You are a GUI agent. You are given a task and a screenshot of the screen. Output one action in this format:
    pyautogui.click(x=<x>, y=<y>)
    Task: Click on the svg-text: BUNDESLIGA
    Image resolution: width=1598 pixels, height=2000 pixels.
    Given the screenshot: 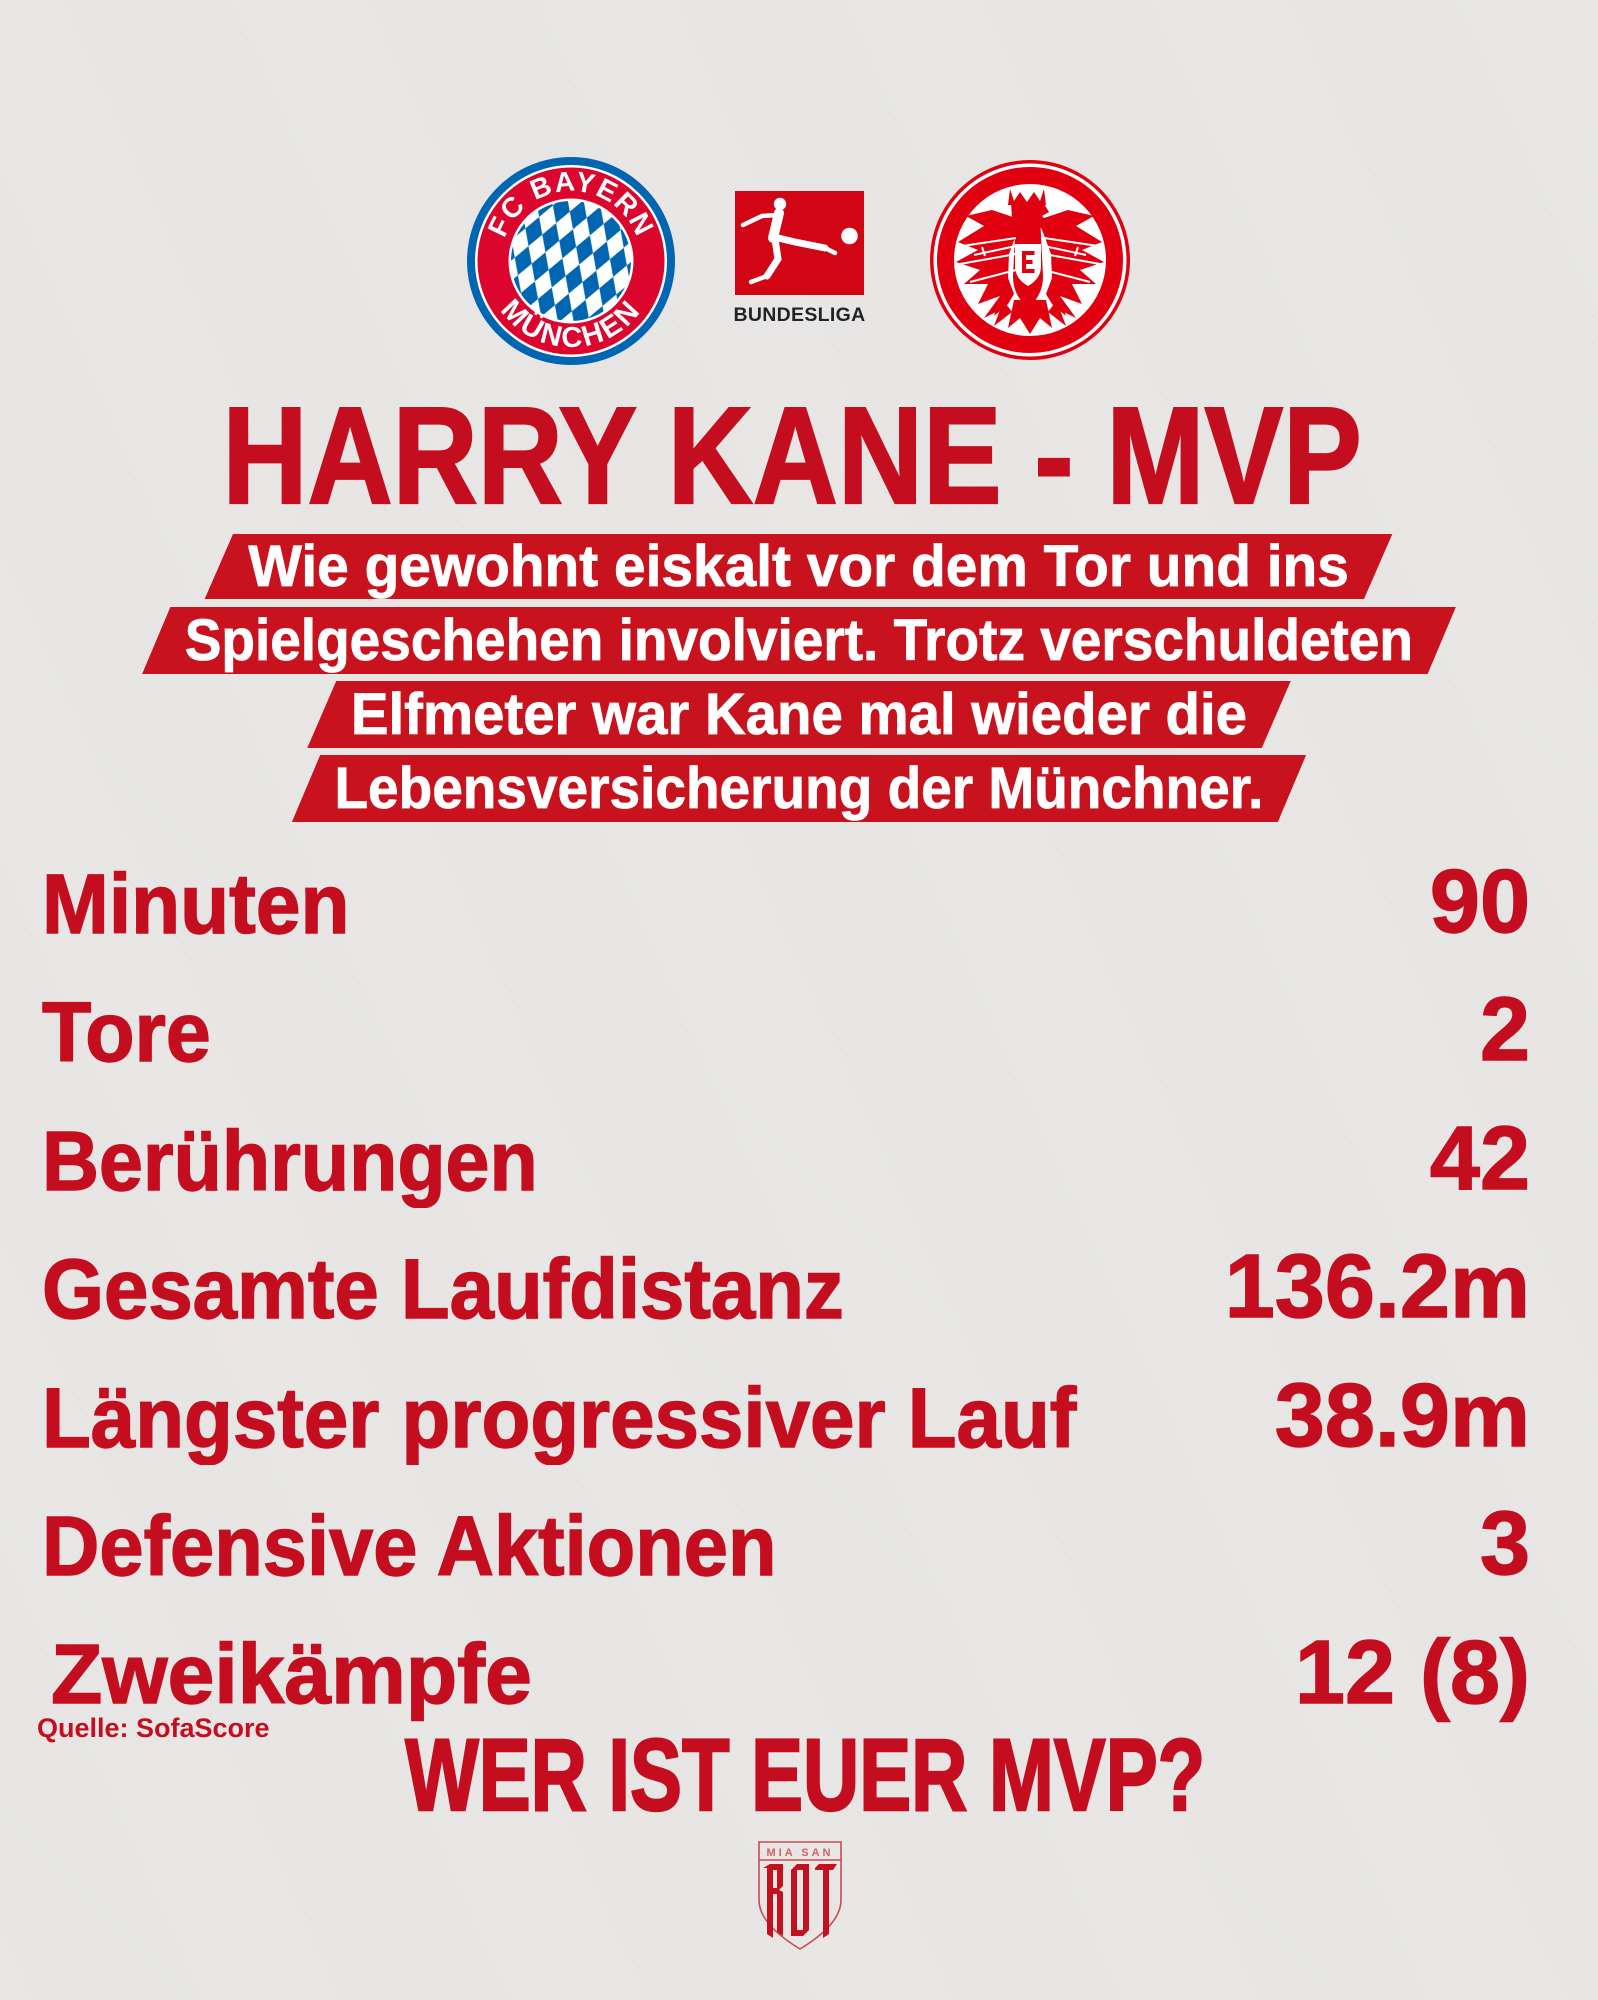 What is the action you would take?
    pyautogui.click(x=800, y=315)
    